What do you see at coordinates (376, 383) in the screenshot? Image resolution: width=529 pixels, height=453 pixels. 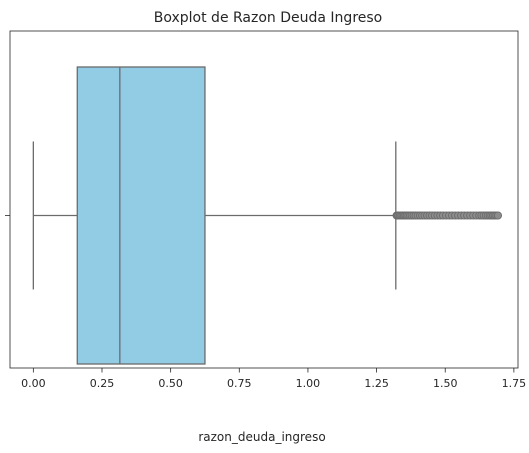 I see `x-tick-label: 1.25` at bounding box center [376, 383].